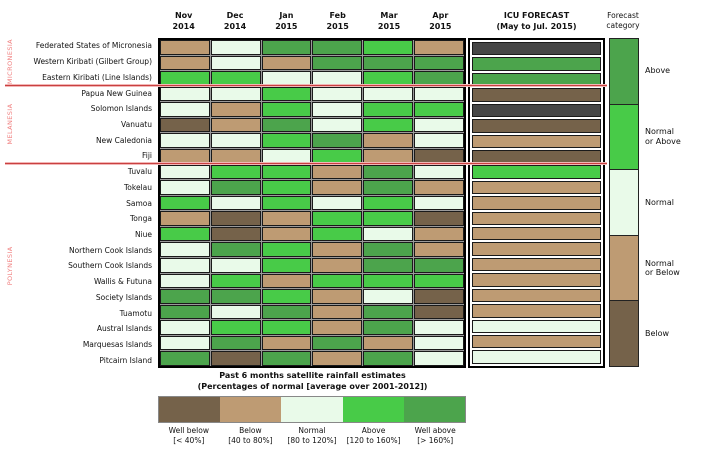 Image resolution: width=710 pixels, height=473 pixels. Describe the element at coordinates (125, 360) in the screenshot. I see `island-label: Pitcairn Island` at that location.